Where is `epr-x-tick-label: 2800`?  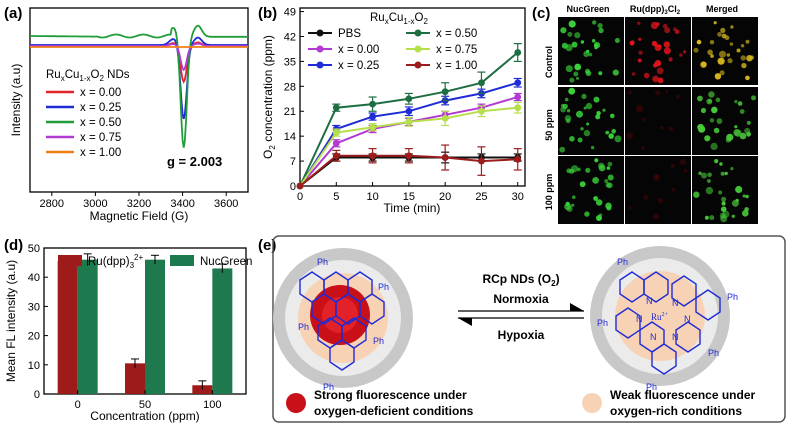
epr-x-tick-label: 2800 is located at coordinates (52, 204).